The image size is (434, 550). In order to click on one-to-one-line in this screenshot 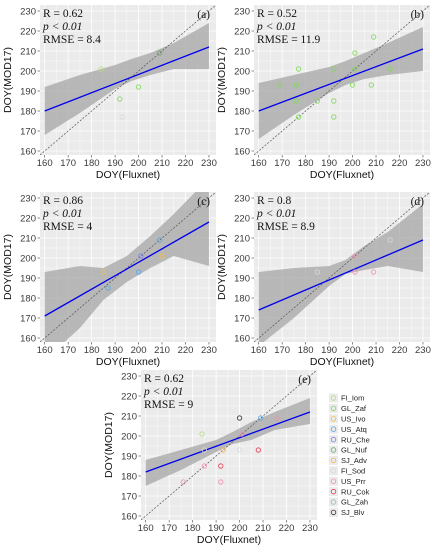, I will do `click(128, 267)`.